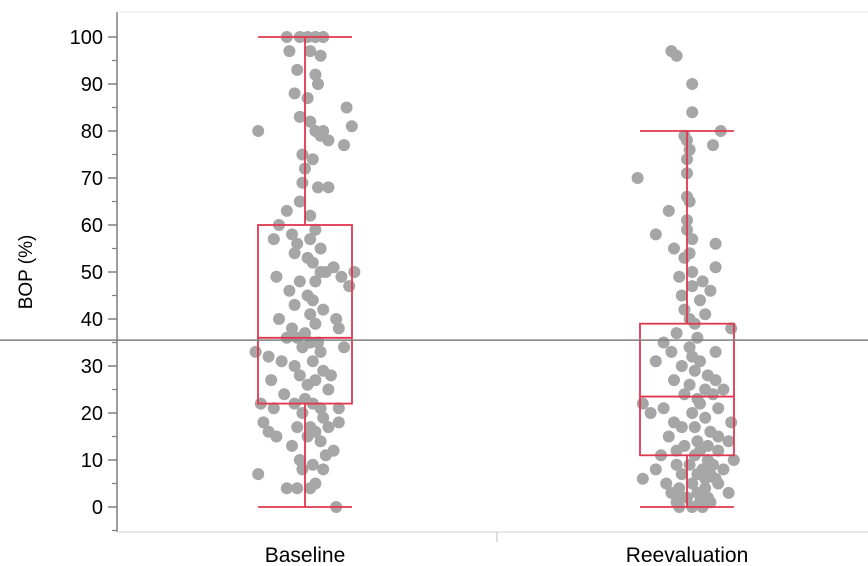  What do you see at coordinates (92, 461) in the screenshot?
I see `y-tick-label: 10` at bounding box center [92, 461].